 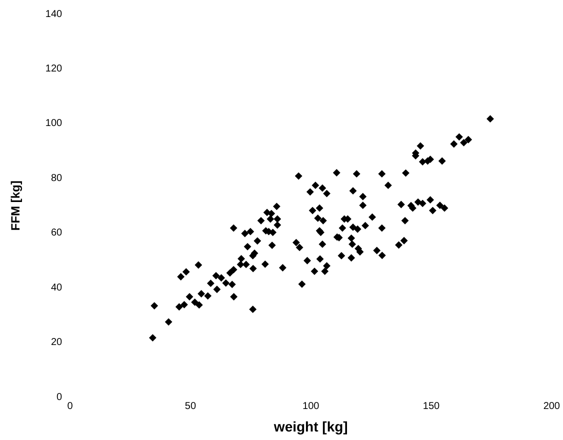 What do you see at coordinates (310, 426) in the screenshot?
I see `x-axis-title: weight [kg]` at bounding box center [310, 426].